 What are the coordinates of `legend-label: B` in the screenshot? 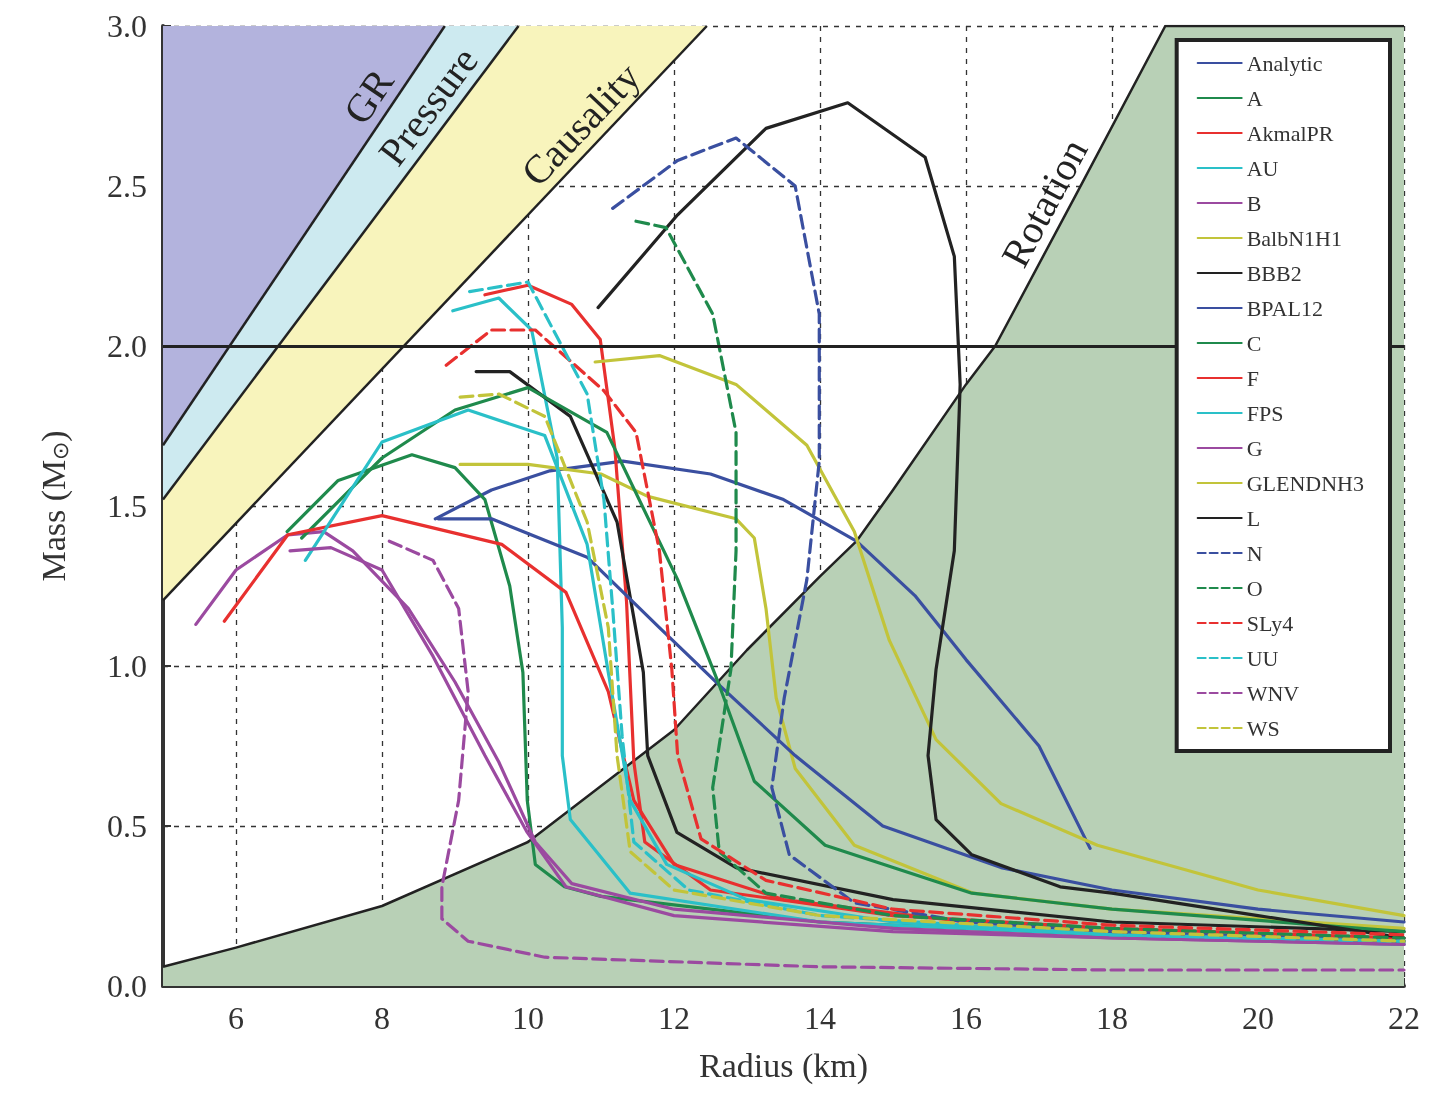 It's located at (1254, 203).